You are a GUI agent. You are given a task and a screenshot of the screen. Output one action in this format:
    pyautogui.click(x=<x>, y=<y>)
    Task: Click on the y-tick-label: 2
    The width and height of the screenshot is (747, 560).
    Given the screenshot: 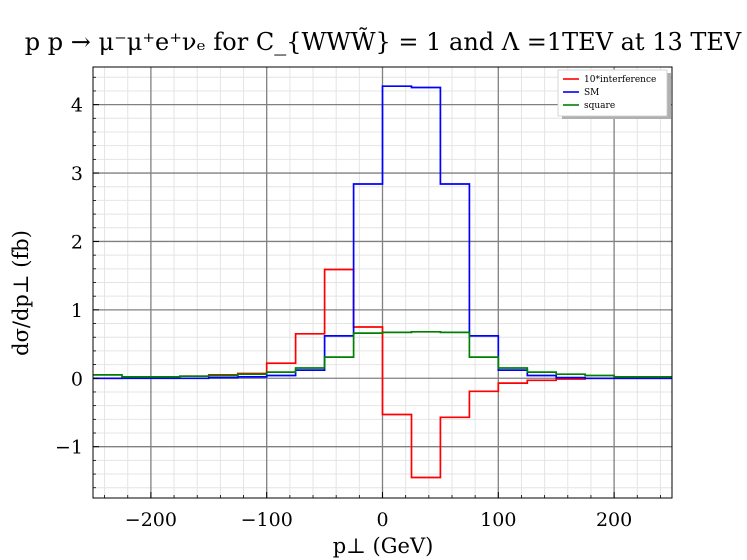 What is the action you would take?
    pyautogui.click(x=77, y=242)
    